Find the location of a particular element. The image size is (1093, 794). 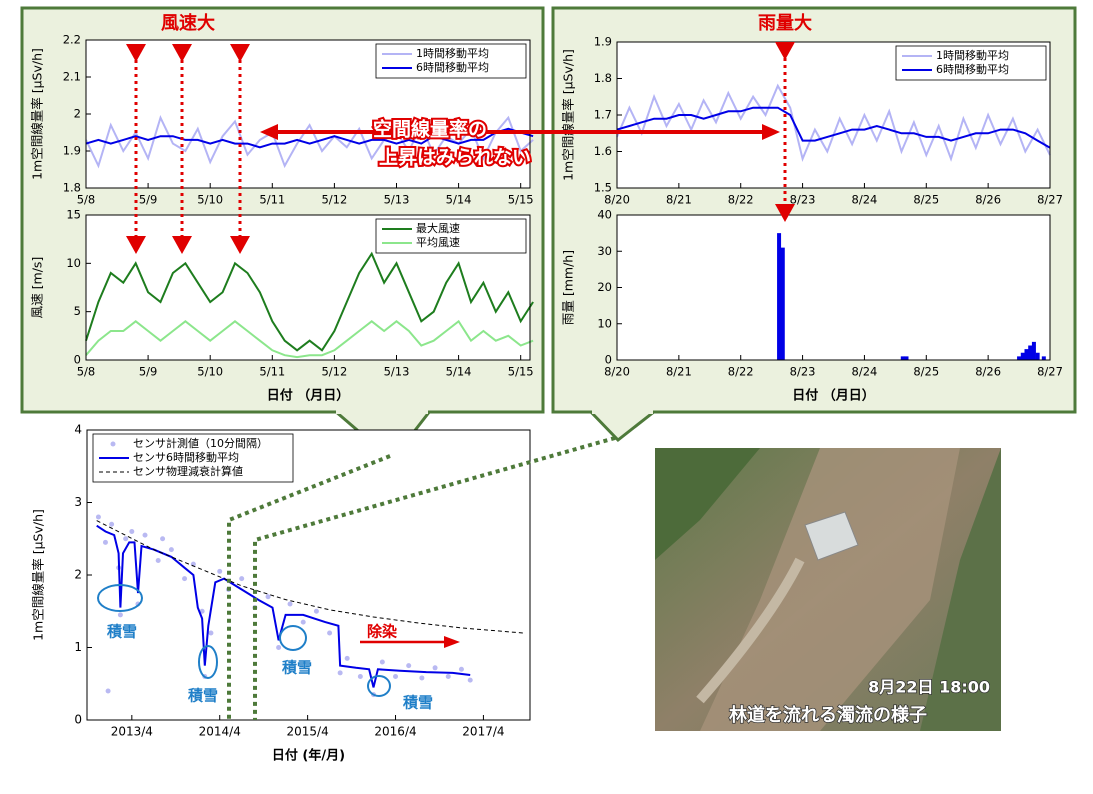

photo-slope is located at coordinates (830, 589).